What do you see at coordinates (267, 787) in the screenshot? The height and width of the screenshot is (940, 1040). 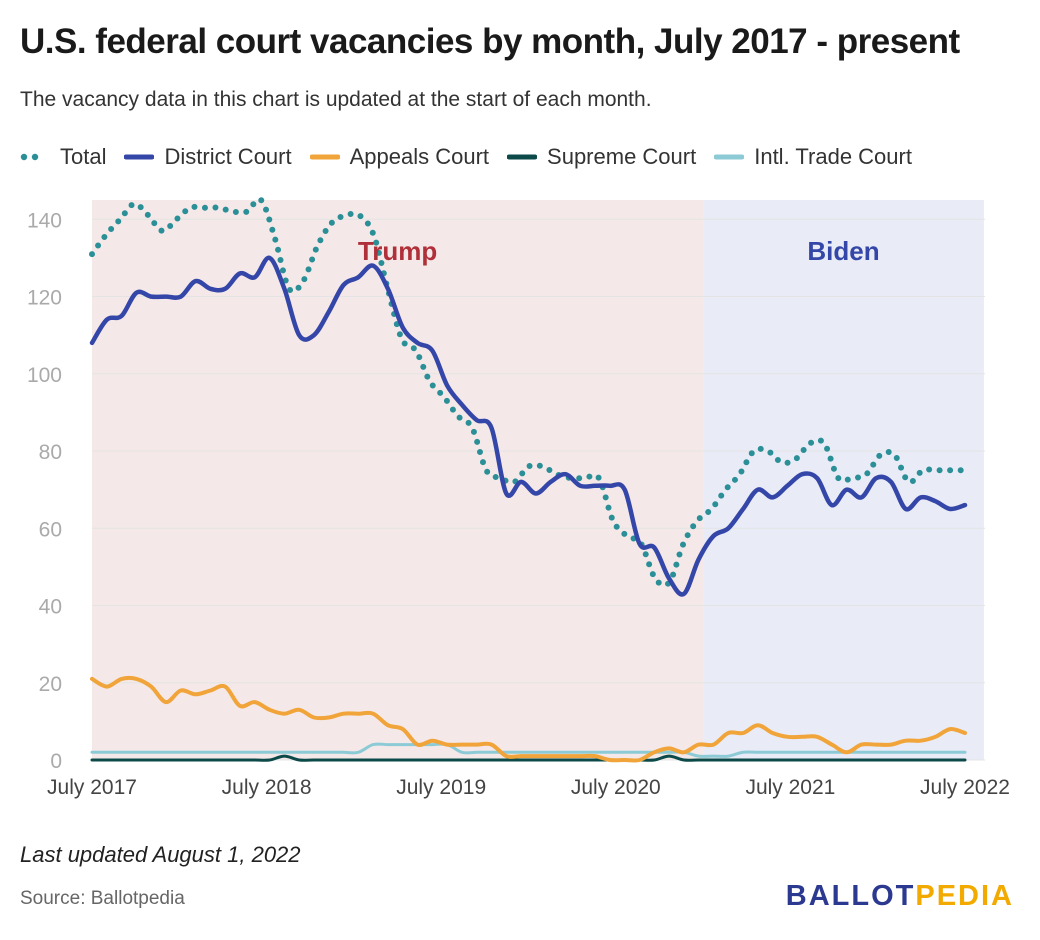 I see `x-tick-label: July 2018` at bounding box center [267, 787].